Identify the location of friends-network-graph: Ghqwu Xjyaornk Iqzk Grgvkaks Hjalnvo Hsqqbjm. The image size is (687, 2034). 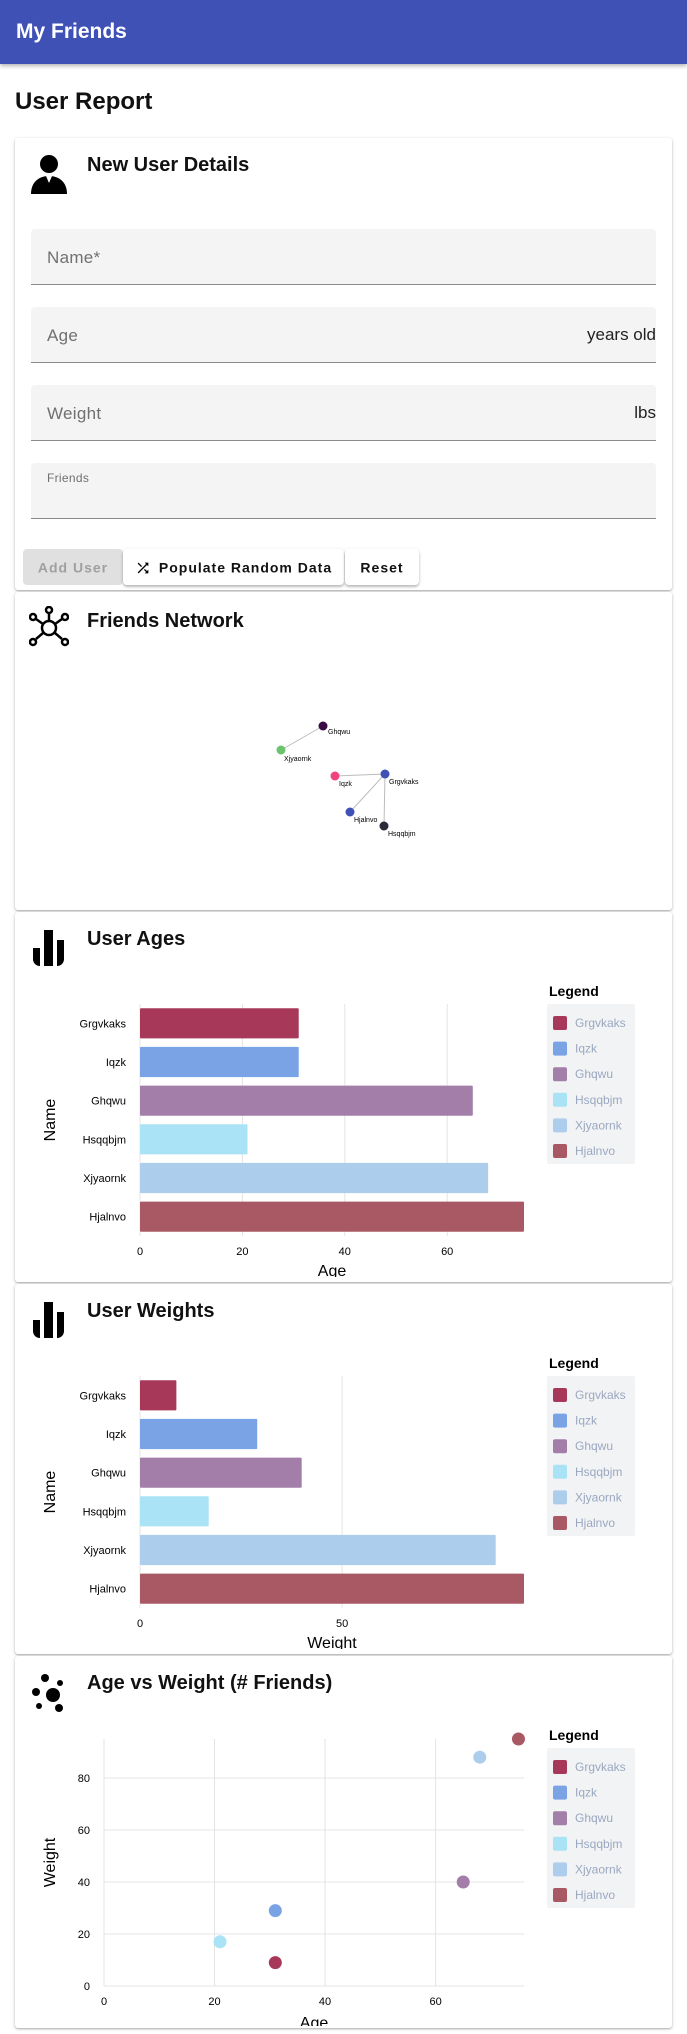
(343, 777).